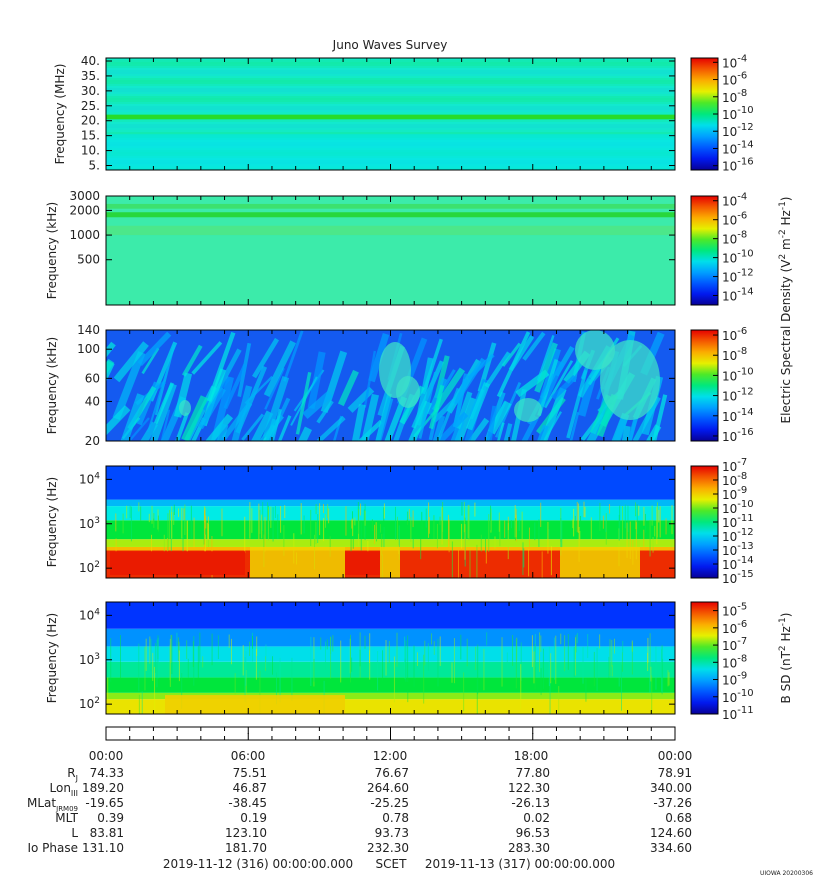 This screenshot has height=880, width=815. I want to click on uiowa-stamp: UIOWA 20200306, so click(786, 873).